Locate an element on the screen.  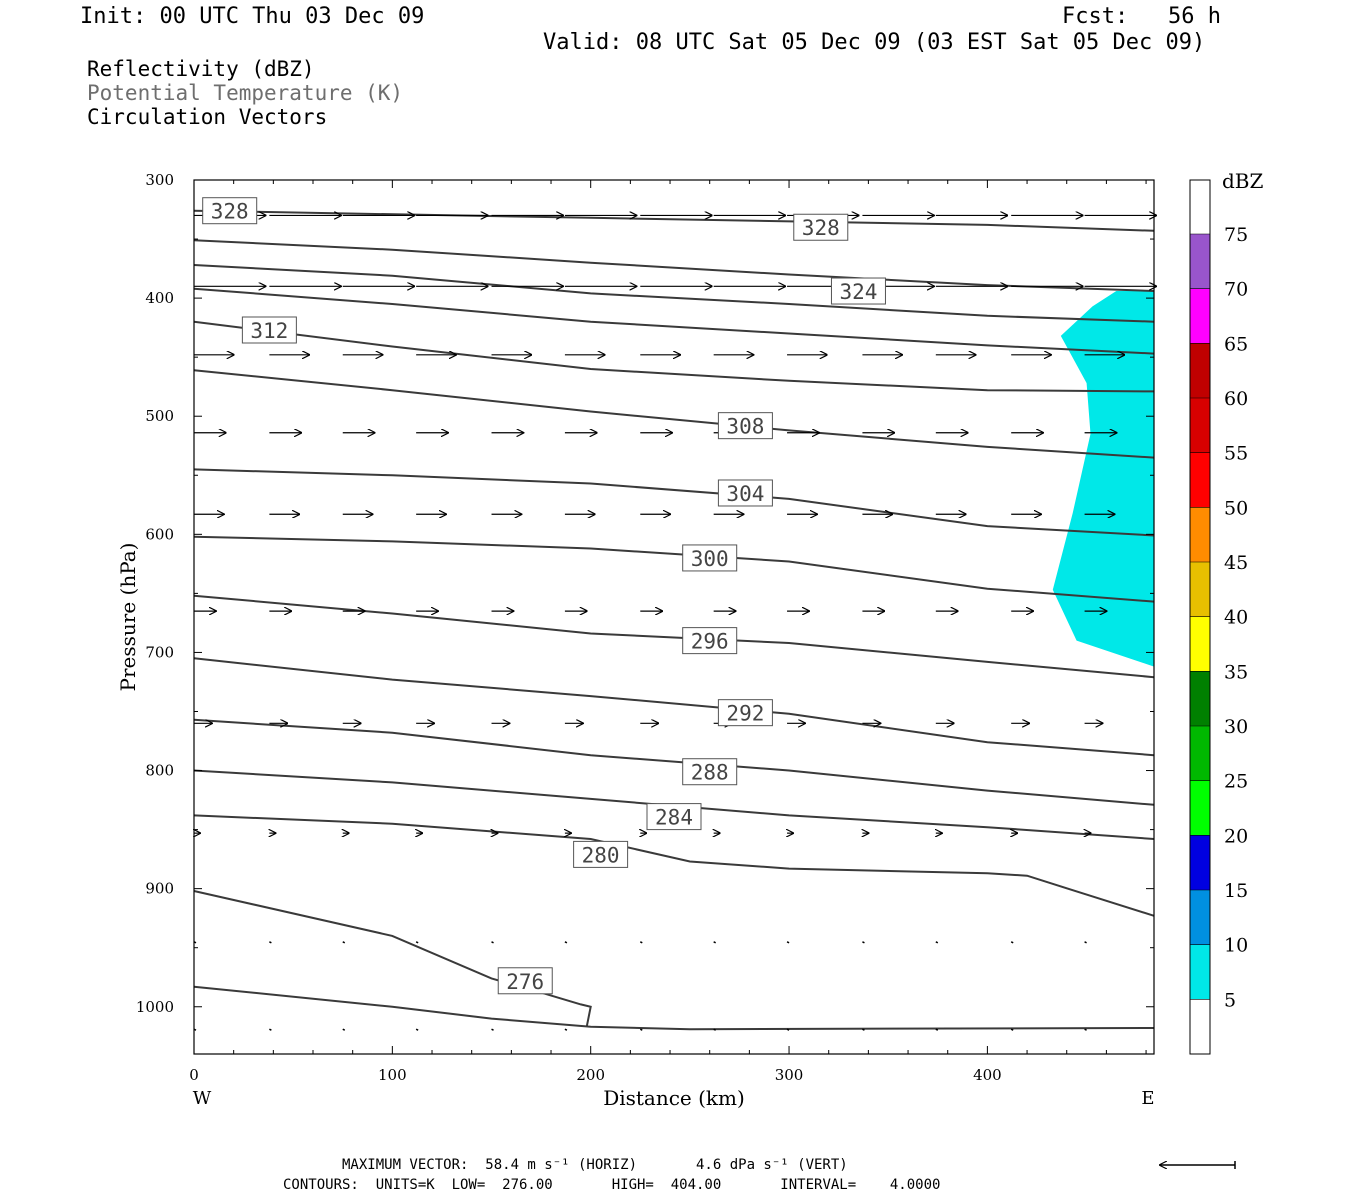
x-axis-label: Distance (km) is located at coordinates (674, 1098).